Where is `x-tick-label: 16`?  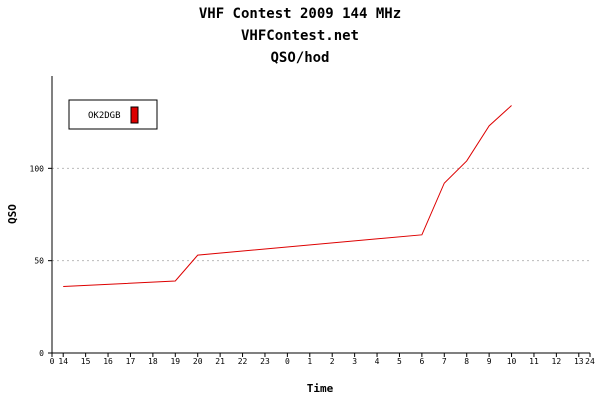
x-tick-label: 16 is located at coordinates (108, 361).